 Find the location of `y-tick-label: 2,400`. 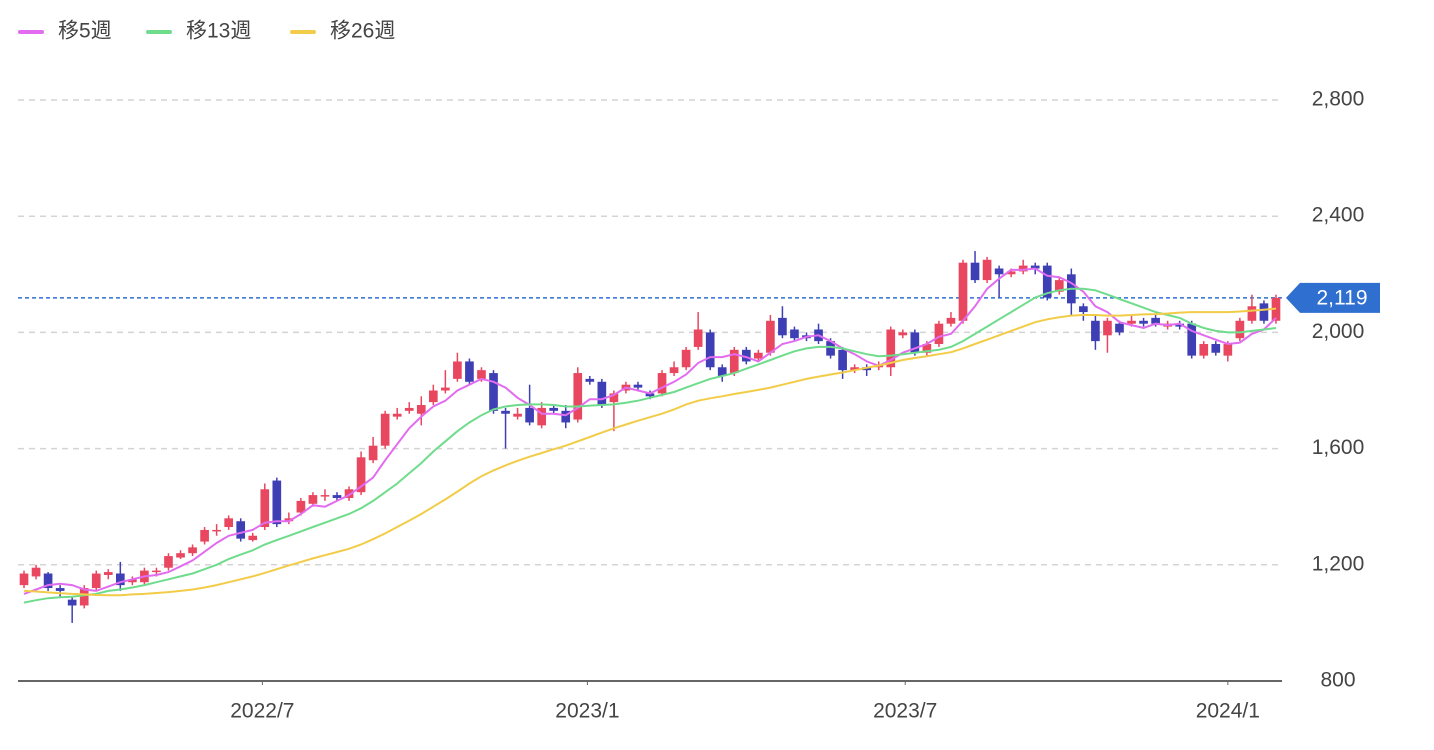

y-tick-label: 2,400 is located at coordinates (1338, 215).